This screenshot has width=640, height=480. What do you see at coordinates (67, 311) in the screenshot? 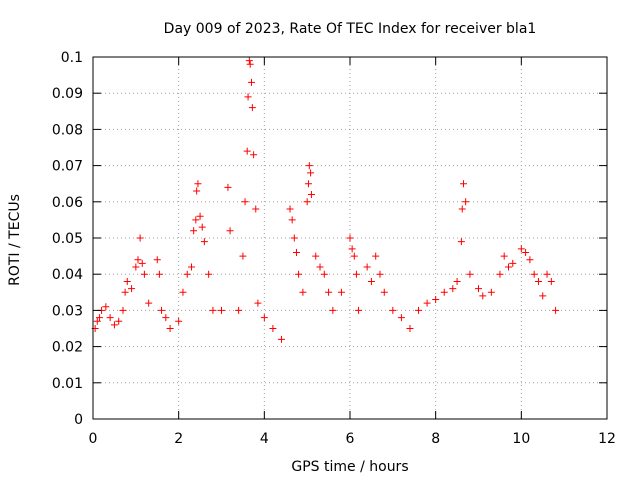
I see `y-tick-label: 0.03` at bounding box center [67, 311].